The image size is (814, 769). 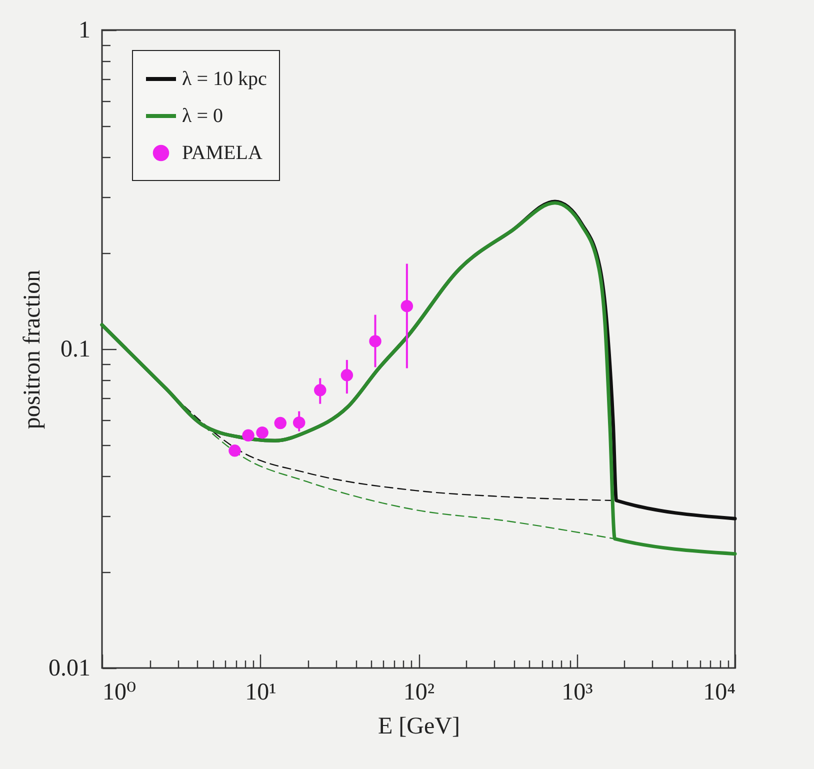 I want to click on x-tick-label: 10³, so click(x=577, y=693).